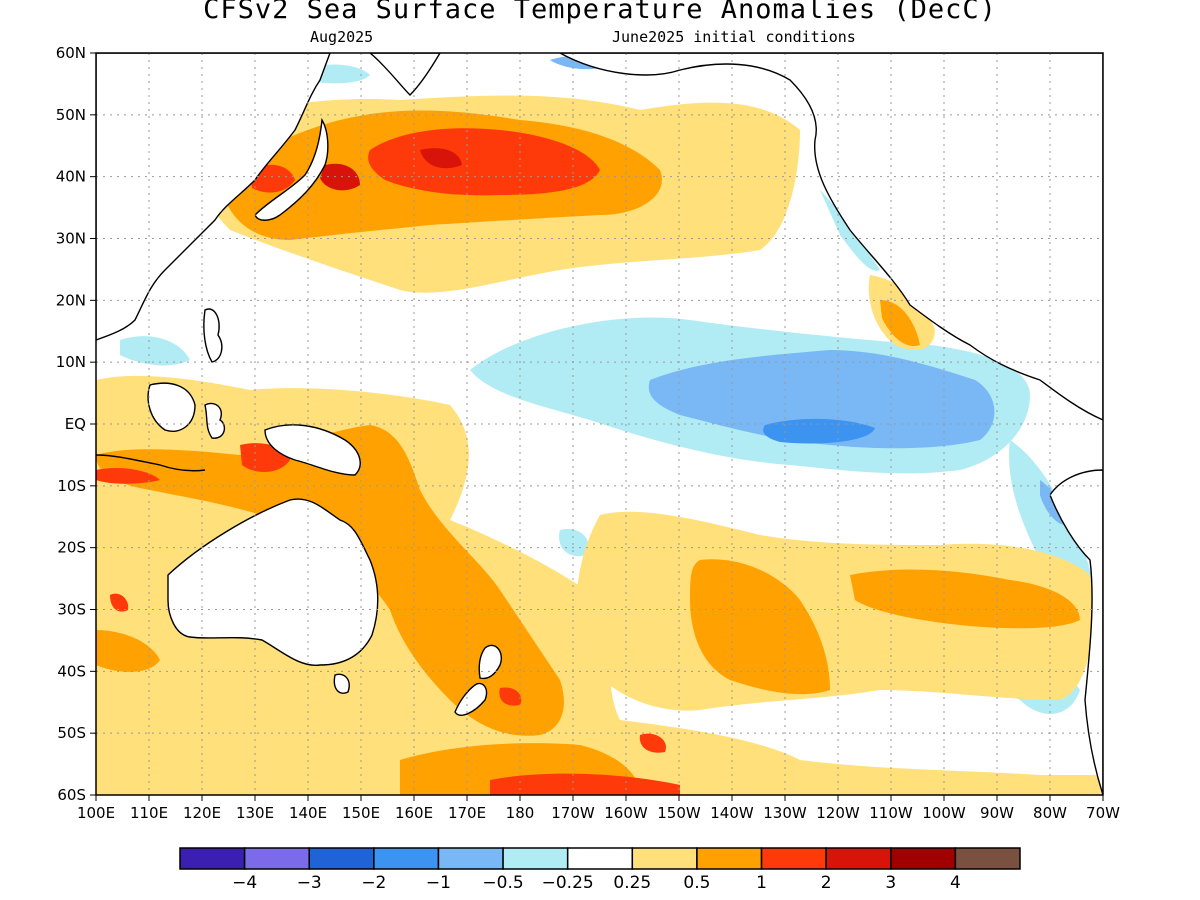  What do you see at coordinates (502, 883) in the screenshot?
I see `colorbar-label: −0.5` at bounding box center [502, 883].